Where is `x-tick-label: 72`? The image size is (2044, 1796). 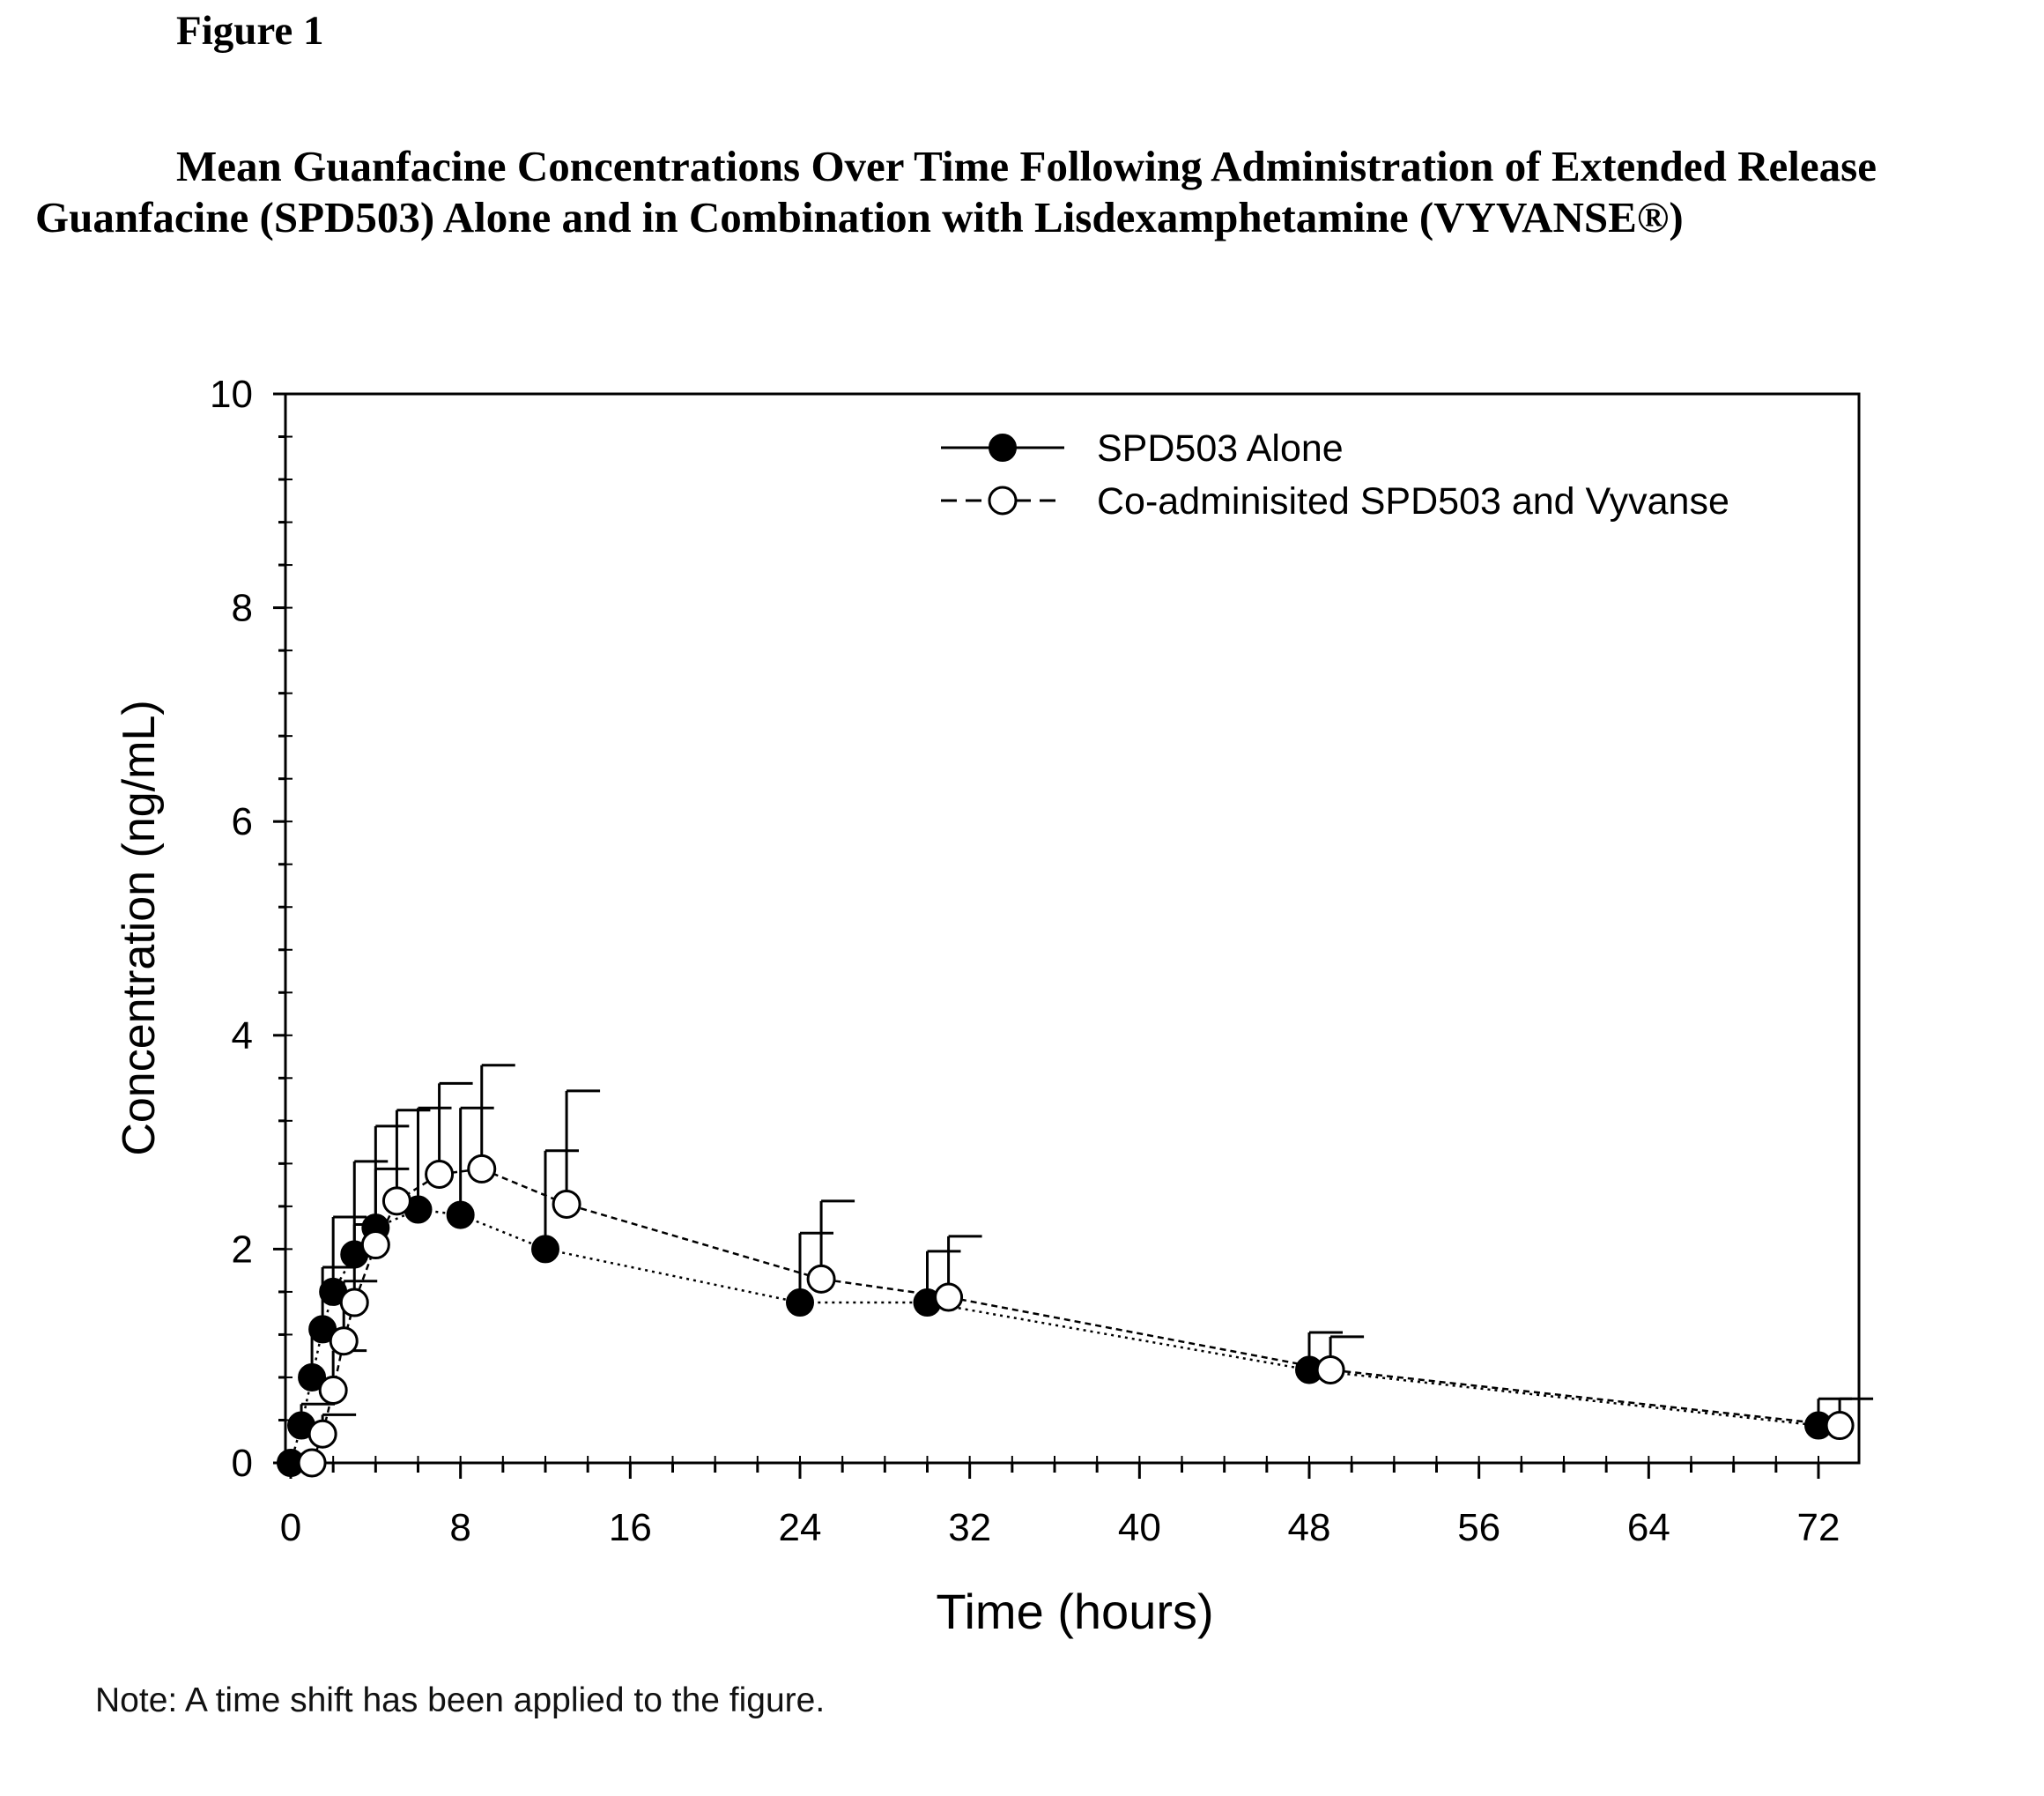 x-tick-label: 72 is located at coordinates (1818, 1527).